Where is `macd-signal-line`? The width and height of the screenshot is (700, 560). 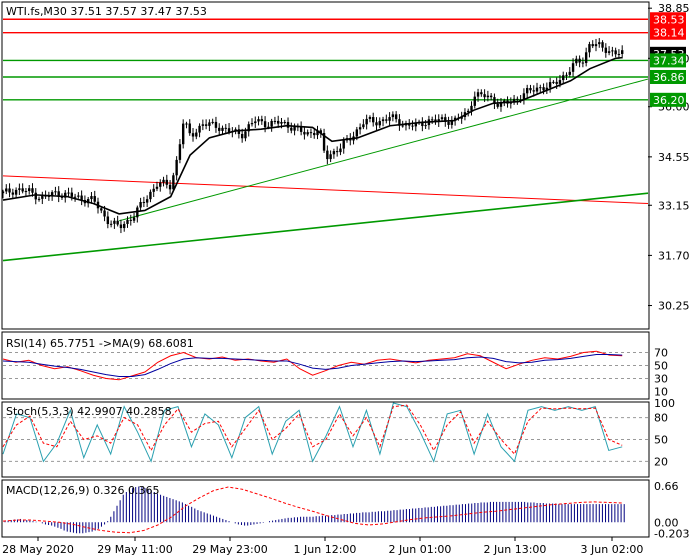 macd-signal-line is located at coordinates (312, 510).